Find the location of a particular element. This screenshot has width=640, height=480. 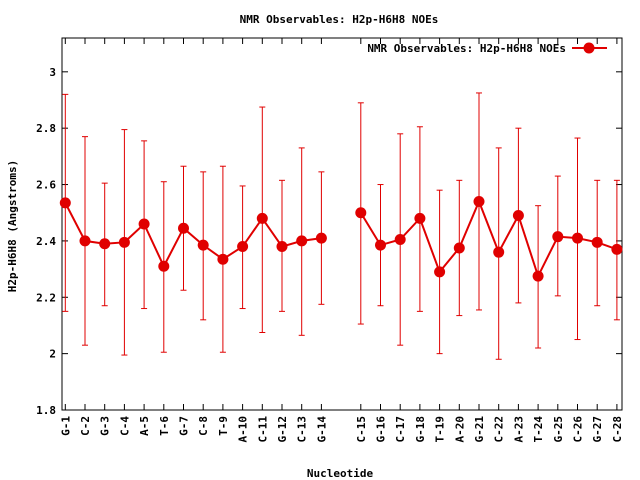

legend-marker is located at coordinates (589, 48).